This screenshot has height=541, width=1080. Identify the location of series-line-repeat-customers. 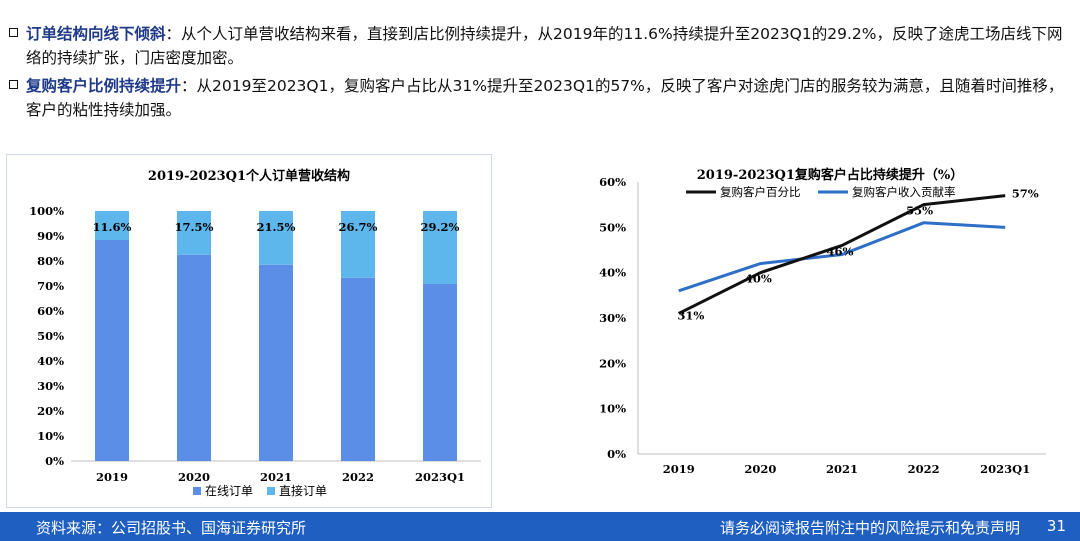
(842, 254).